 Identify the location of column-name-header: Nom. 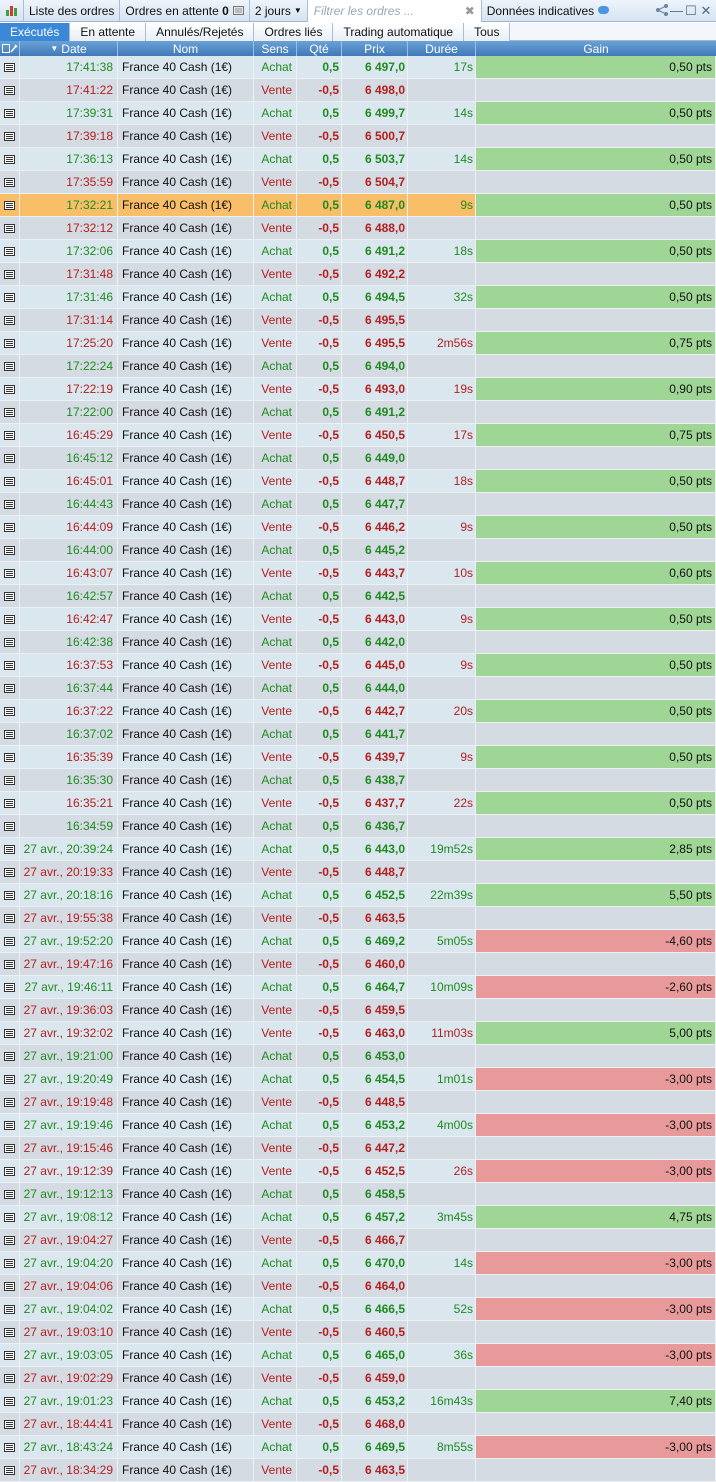
(186, 48).